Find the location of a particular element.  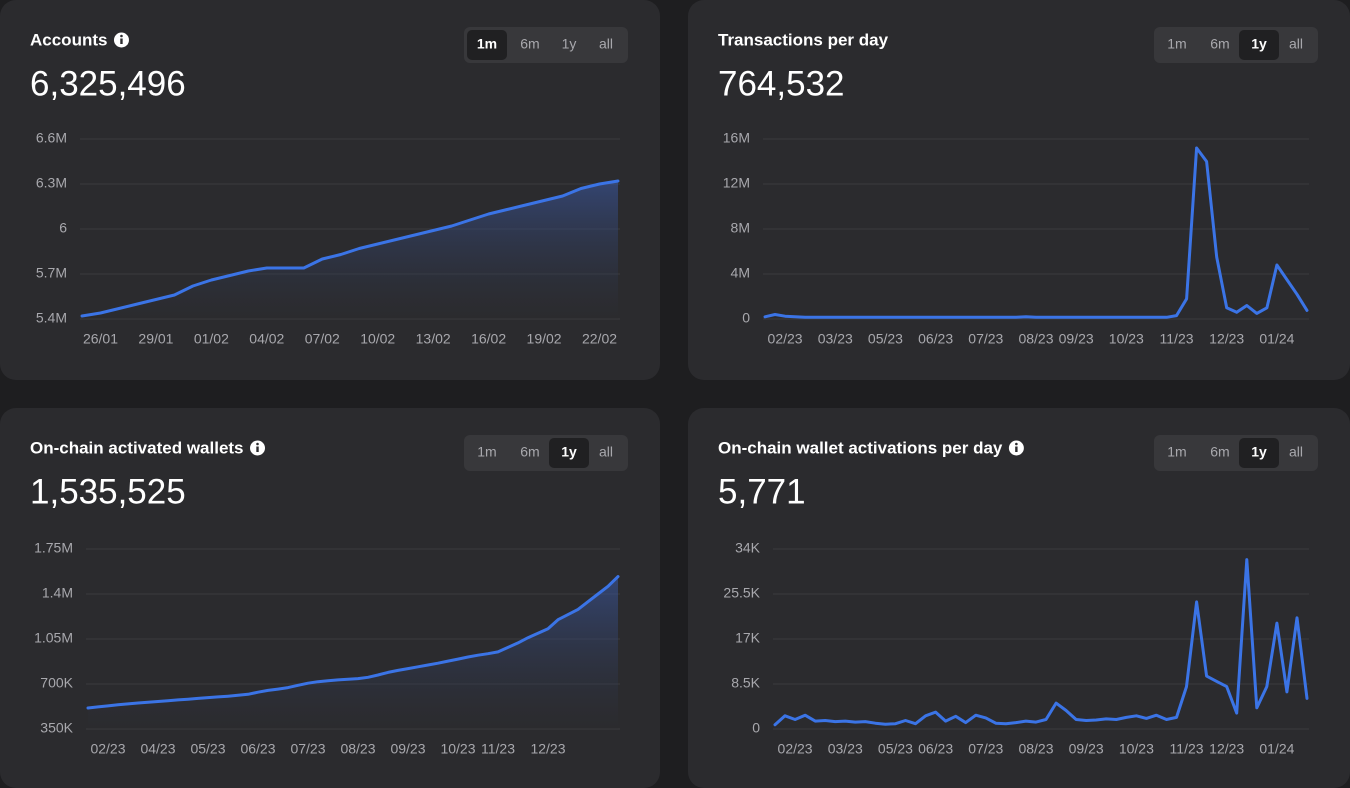

y-tick-label: 5.7M is located at coordinates (51, 273).